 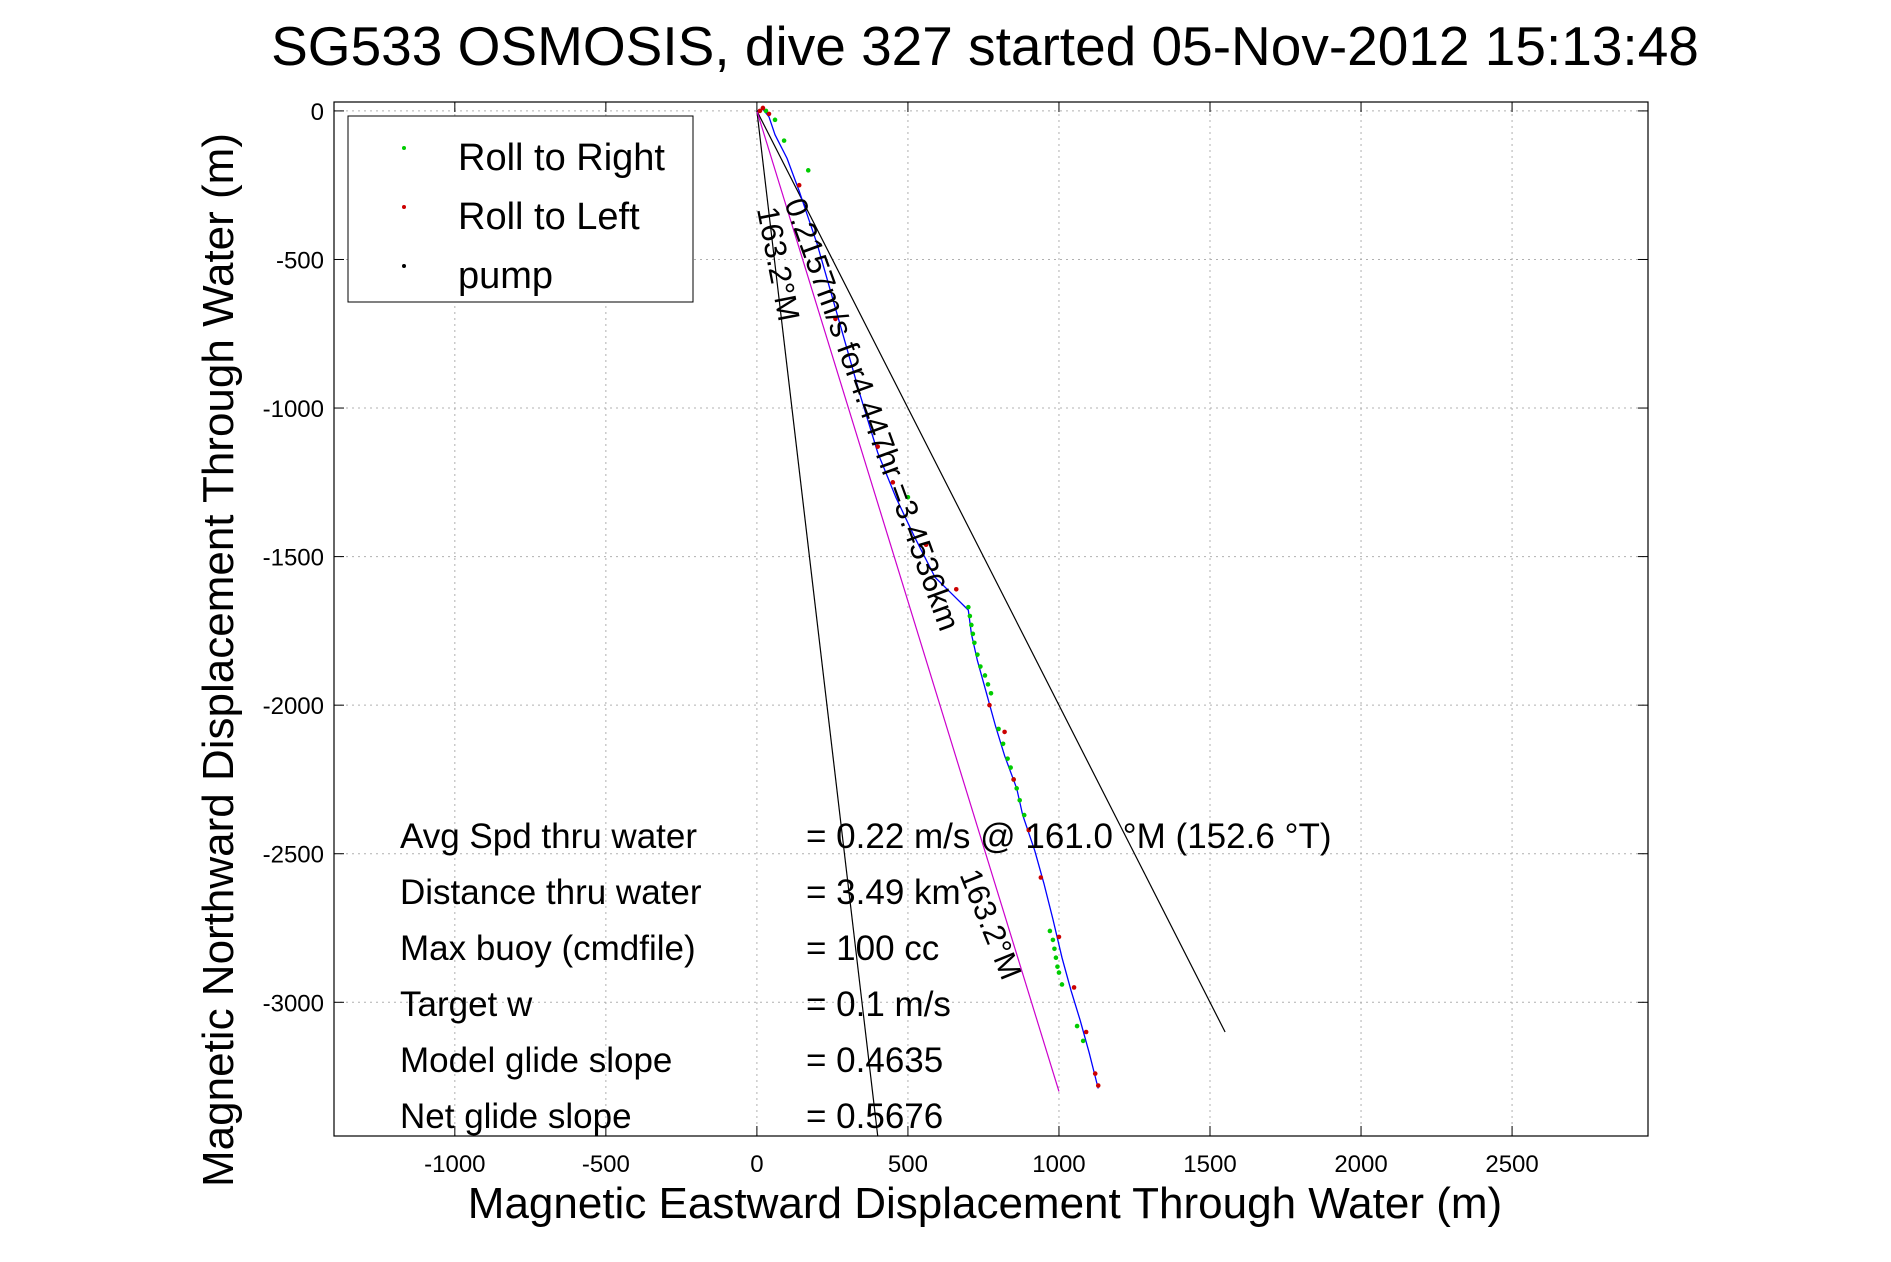 What do you see at coordinates (548, 948) in the screenshot?
I see `stat-label: Max buoy (cmdfile)` at bounding box center [548, 948].